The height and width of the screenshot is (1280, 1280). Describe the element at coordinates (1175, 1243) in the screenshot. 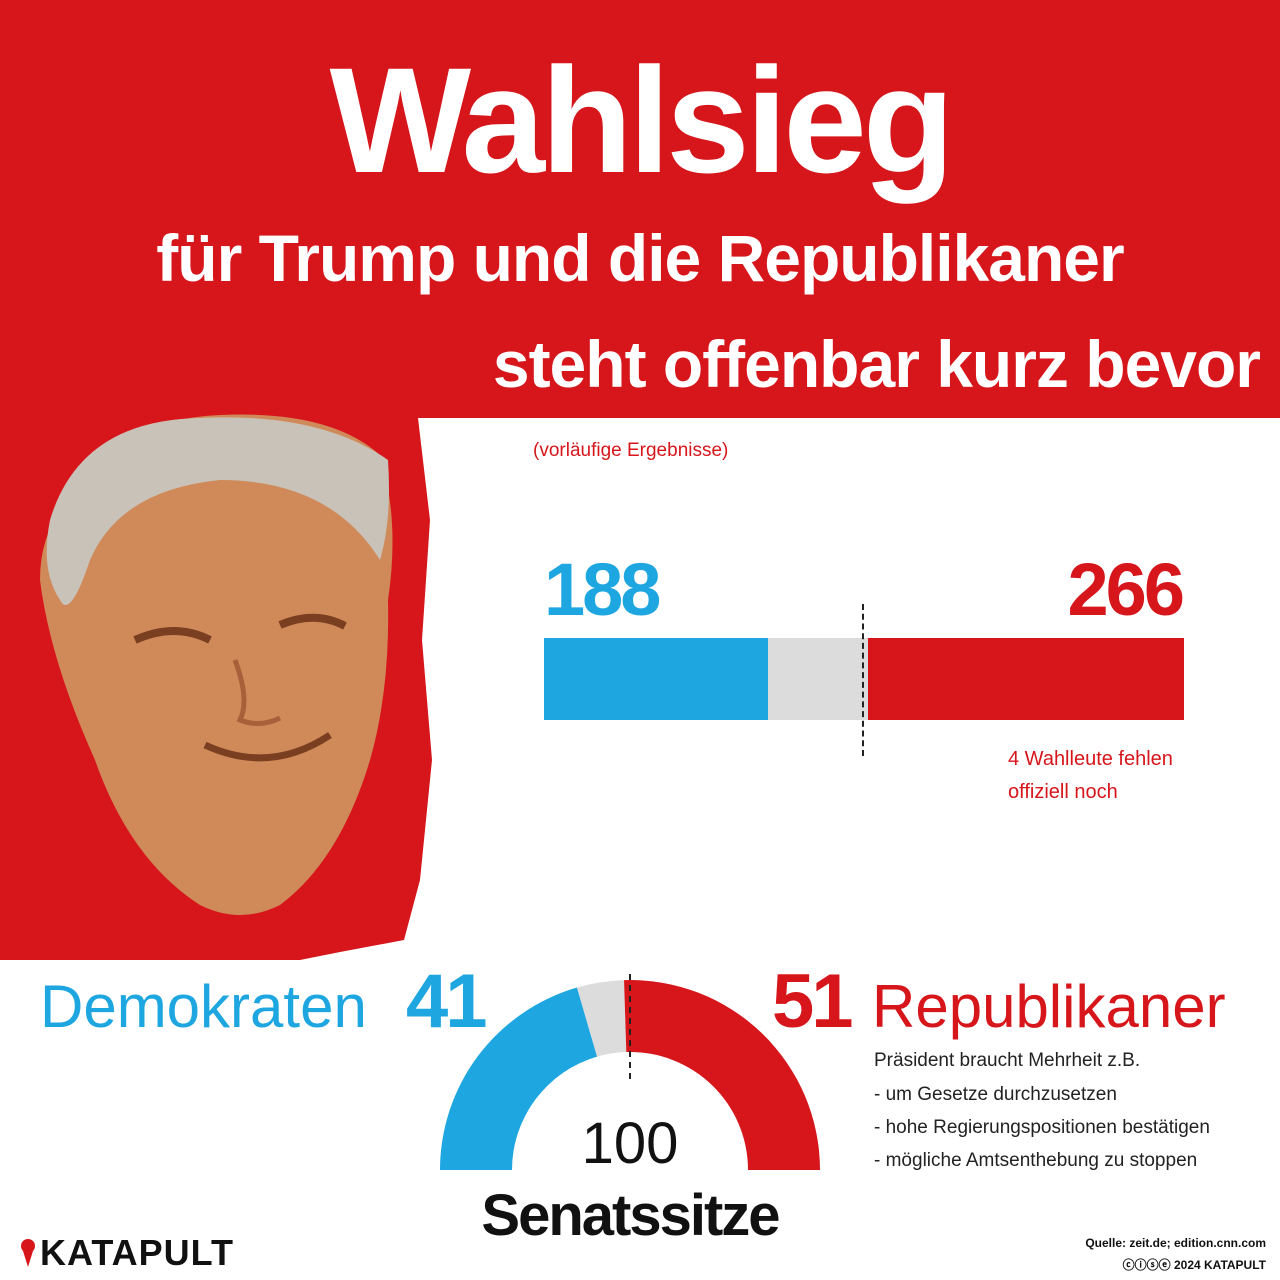

I see `source-credit: Quelle: zeit.de; edition.cnn.com` at that location.